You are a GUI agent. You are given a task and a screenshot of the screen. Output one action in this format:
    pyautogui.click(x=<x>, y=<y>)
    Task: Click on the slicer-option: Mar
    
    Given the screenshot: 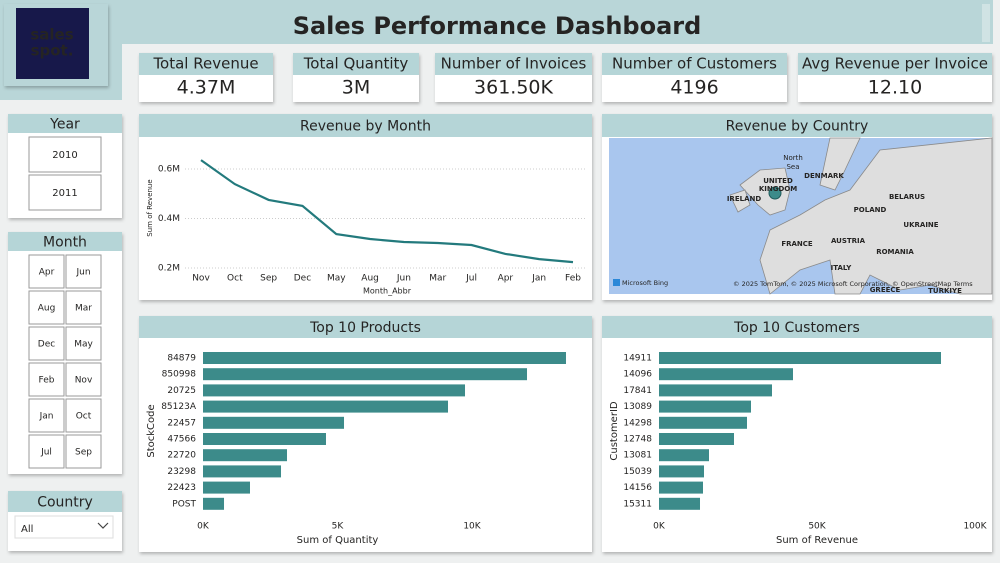 What is the action you would take?
    pyautogui.click(x=83, y=309)
    